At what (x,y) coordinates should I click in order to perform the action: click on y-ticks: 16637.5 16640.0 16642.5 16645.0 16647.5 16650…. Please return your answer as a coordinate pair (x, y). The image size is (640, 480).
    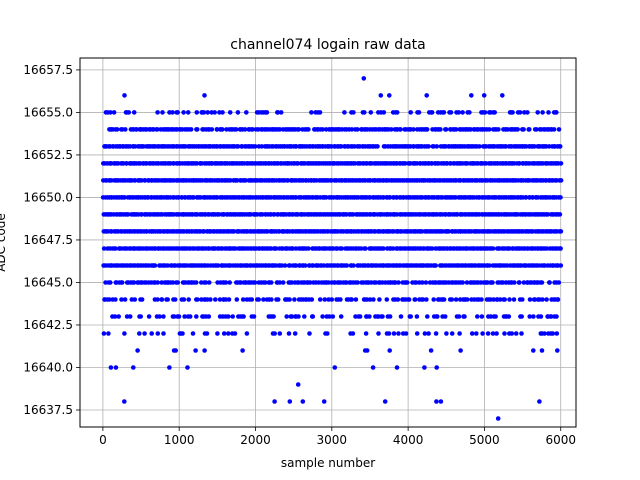
    Looking at the image, I should click on (51, 240).